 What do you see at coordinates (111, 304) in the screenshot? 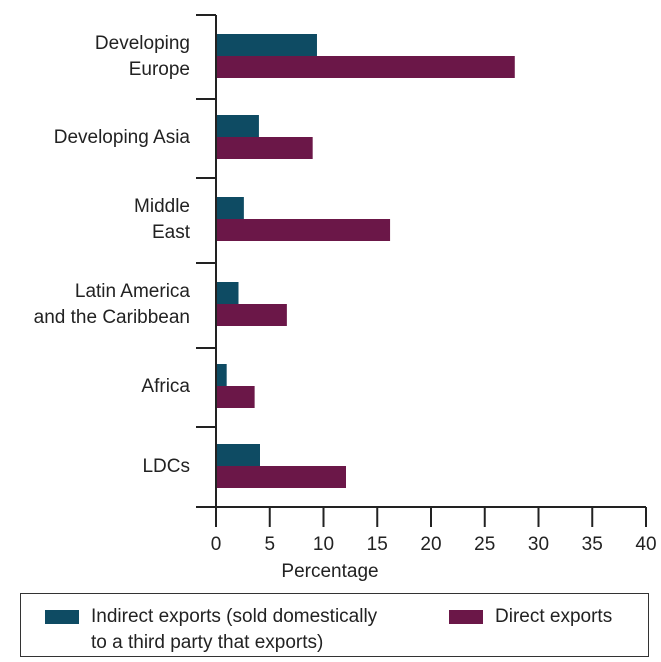
I see `category-label: Latin America and the Caribbean` at bounding box center [111, 304].